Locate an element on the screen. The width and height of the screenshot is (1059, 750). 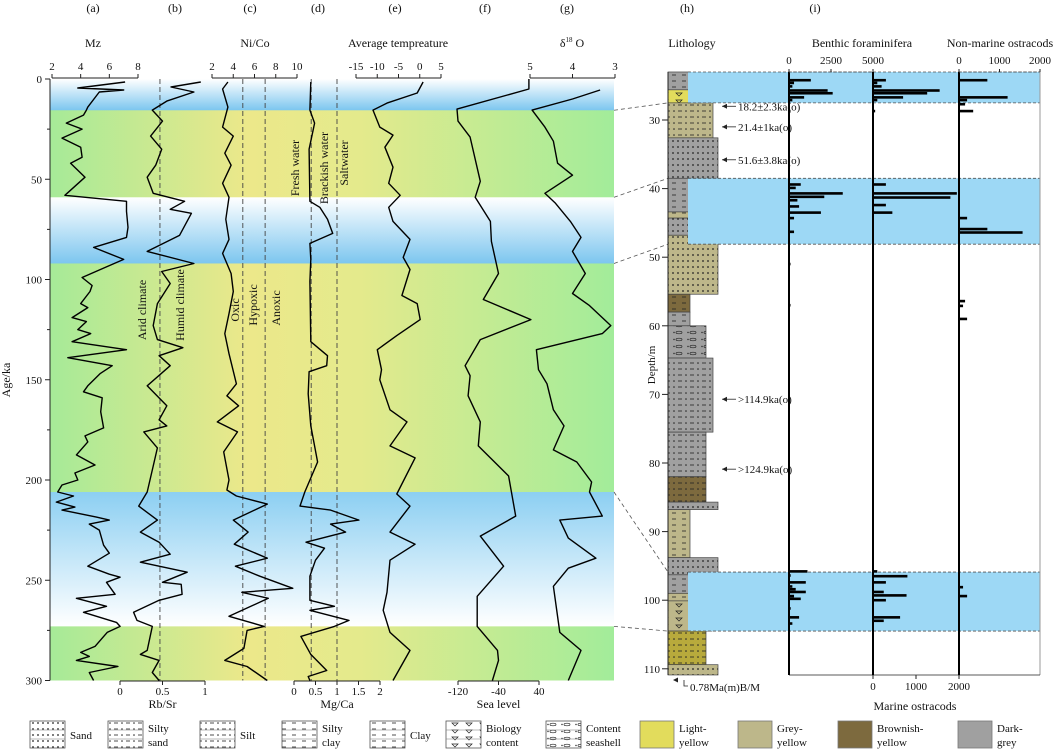
axis-title: Rb/Sr is located at coordinates (162, 704).